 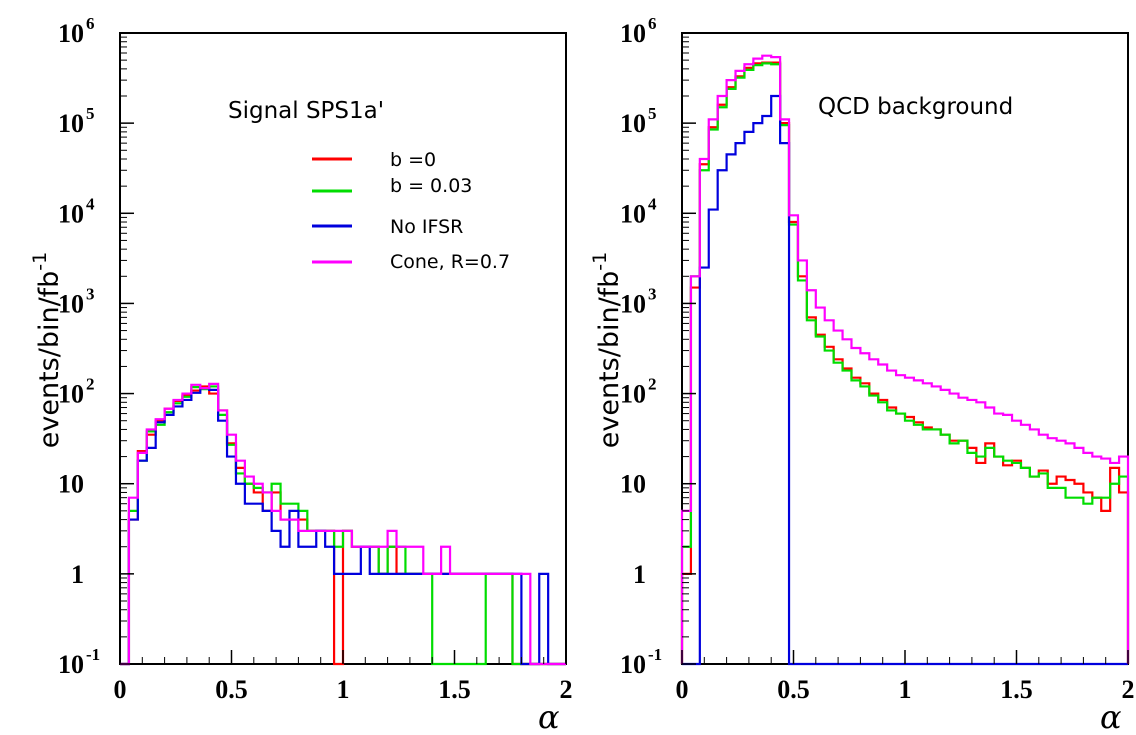 What do you see at coordinates (549, 716) in the screenshot?
I see `left-x-axis-title: α` at bounding box center [549, 716].